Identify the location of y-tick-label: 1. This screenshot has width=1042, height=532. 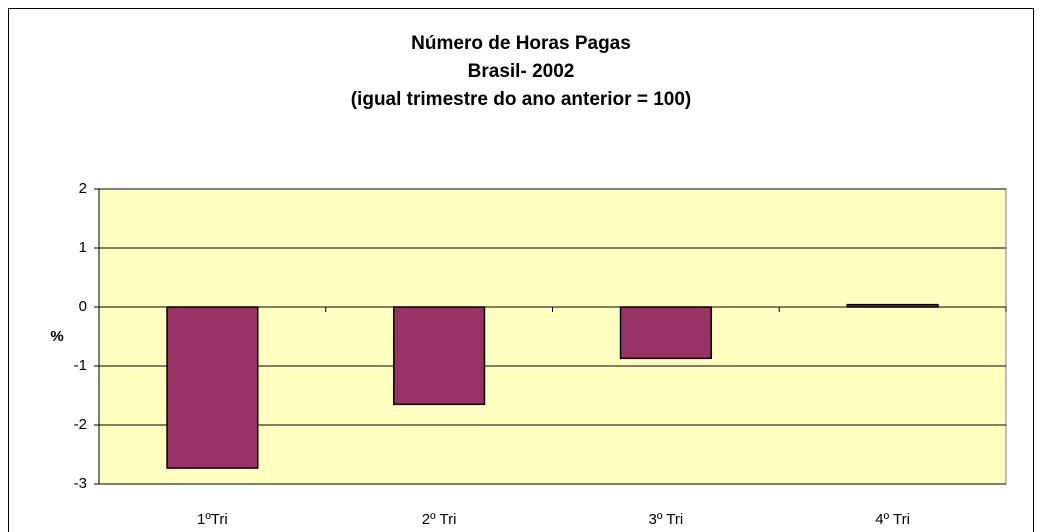
(83, 247).